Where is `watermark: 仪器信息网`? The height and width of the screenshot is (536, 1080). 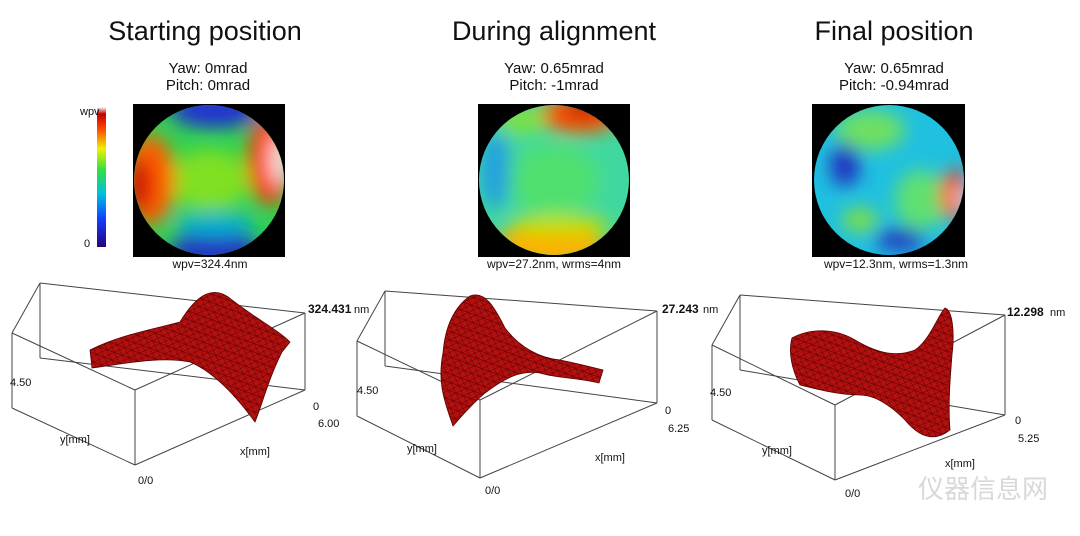
watermark: 仪器信息网 is located at coordinates (983, 489).